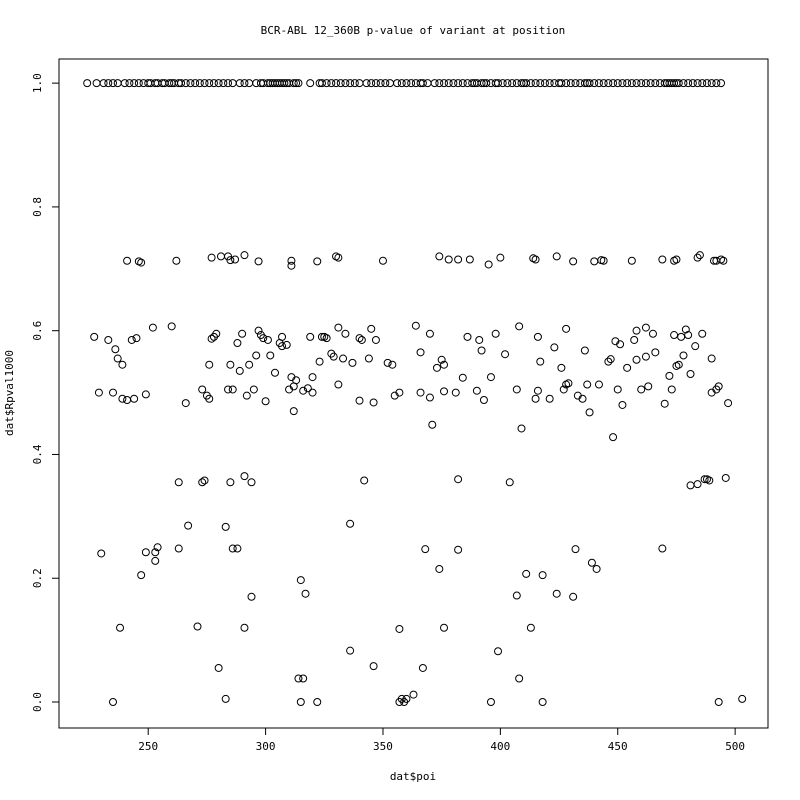  What do you see at coordinates (735, 746) in the screenshot?
I see `x-tick-label: 500` at bounding box center [735, 746].